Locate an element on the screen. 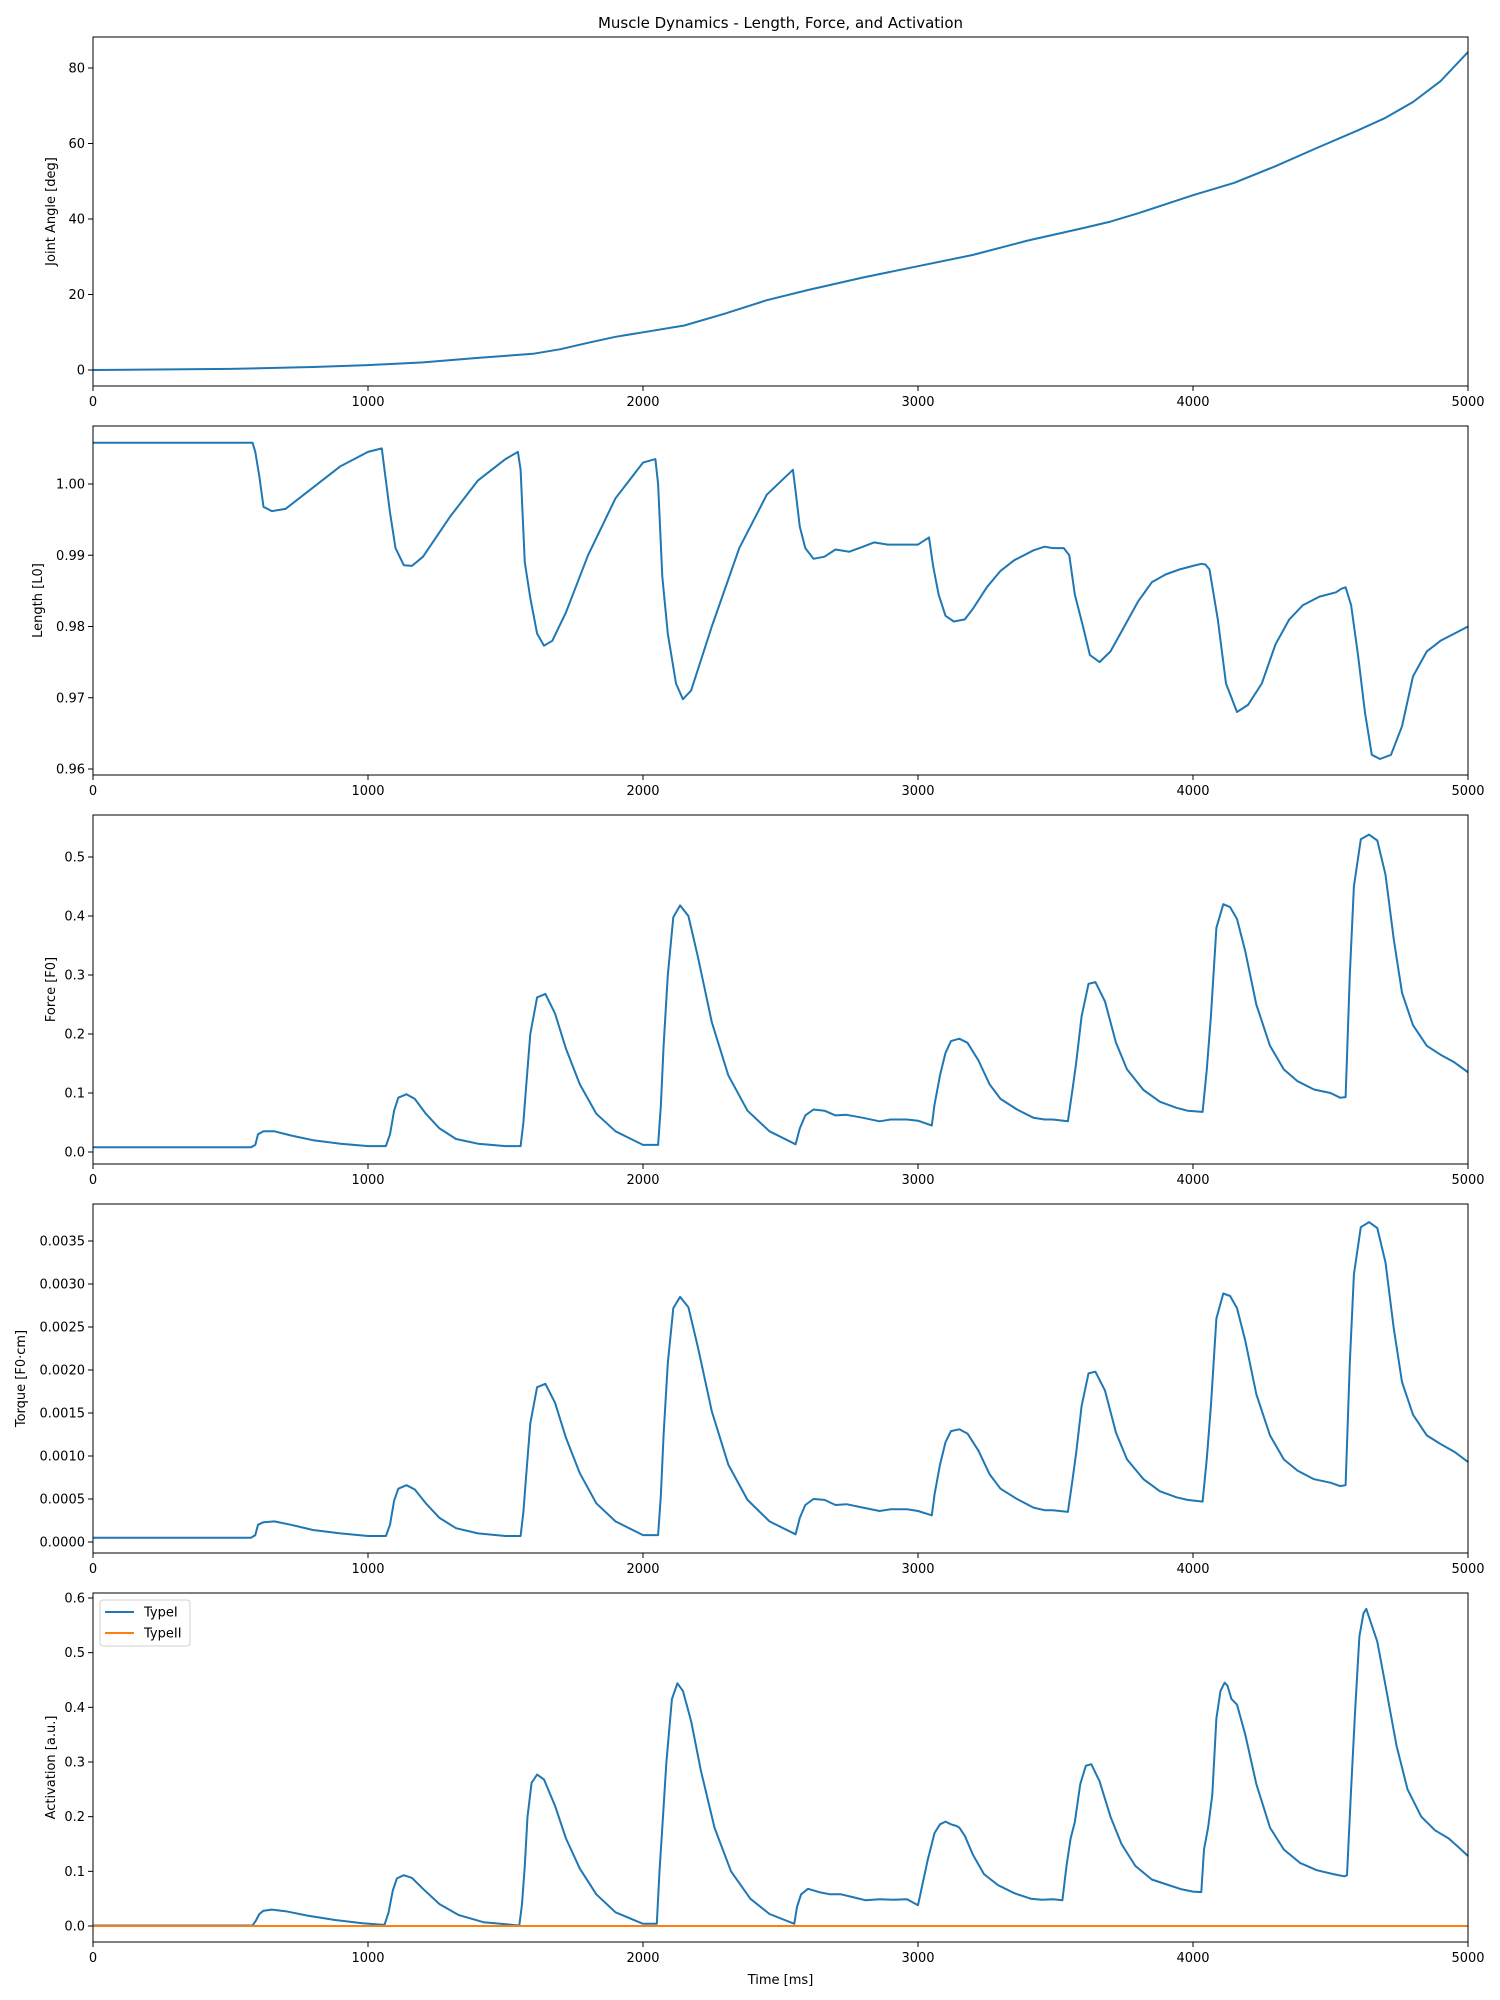  legend-label-typei: TypeI is located at coordinates (160, 1613).